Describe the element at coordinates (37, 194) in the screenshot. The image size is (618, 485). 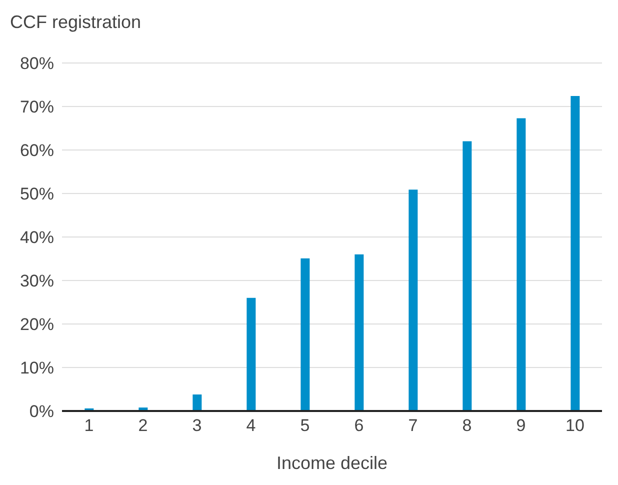
I see `y-tick-label: 50%` at that location.